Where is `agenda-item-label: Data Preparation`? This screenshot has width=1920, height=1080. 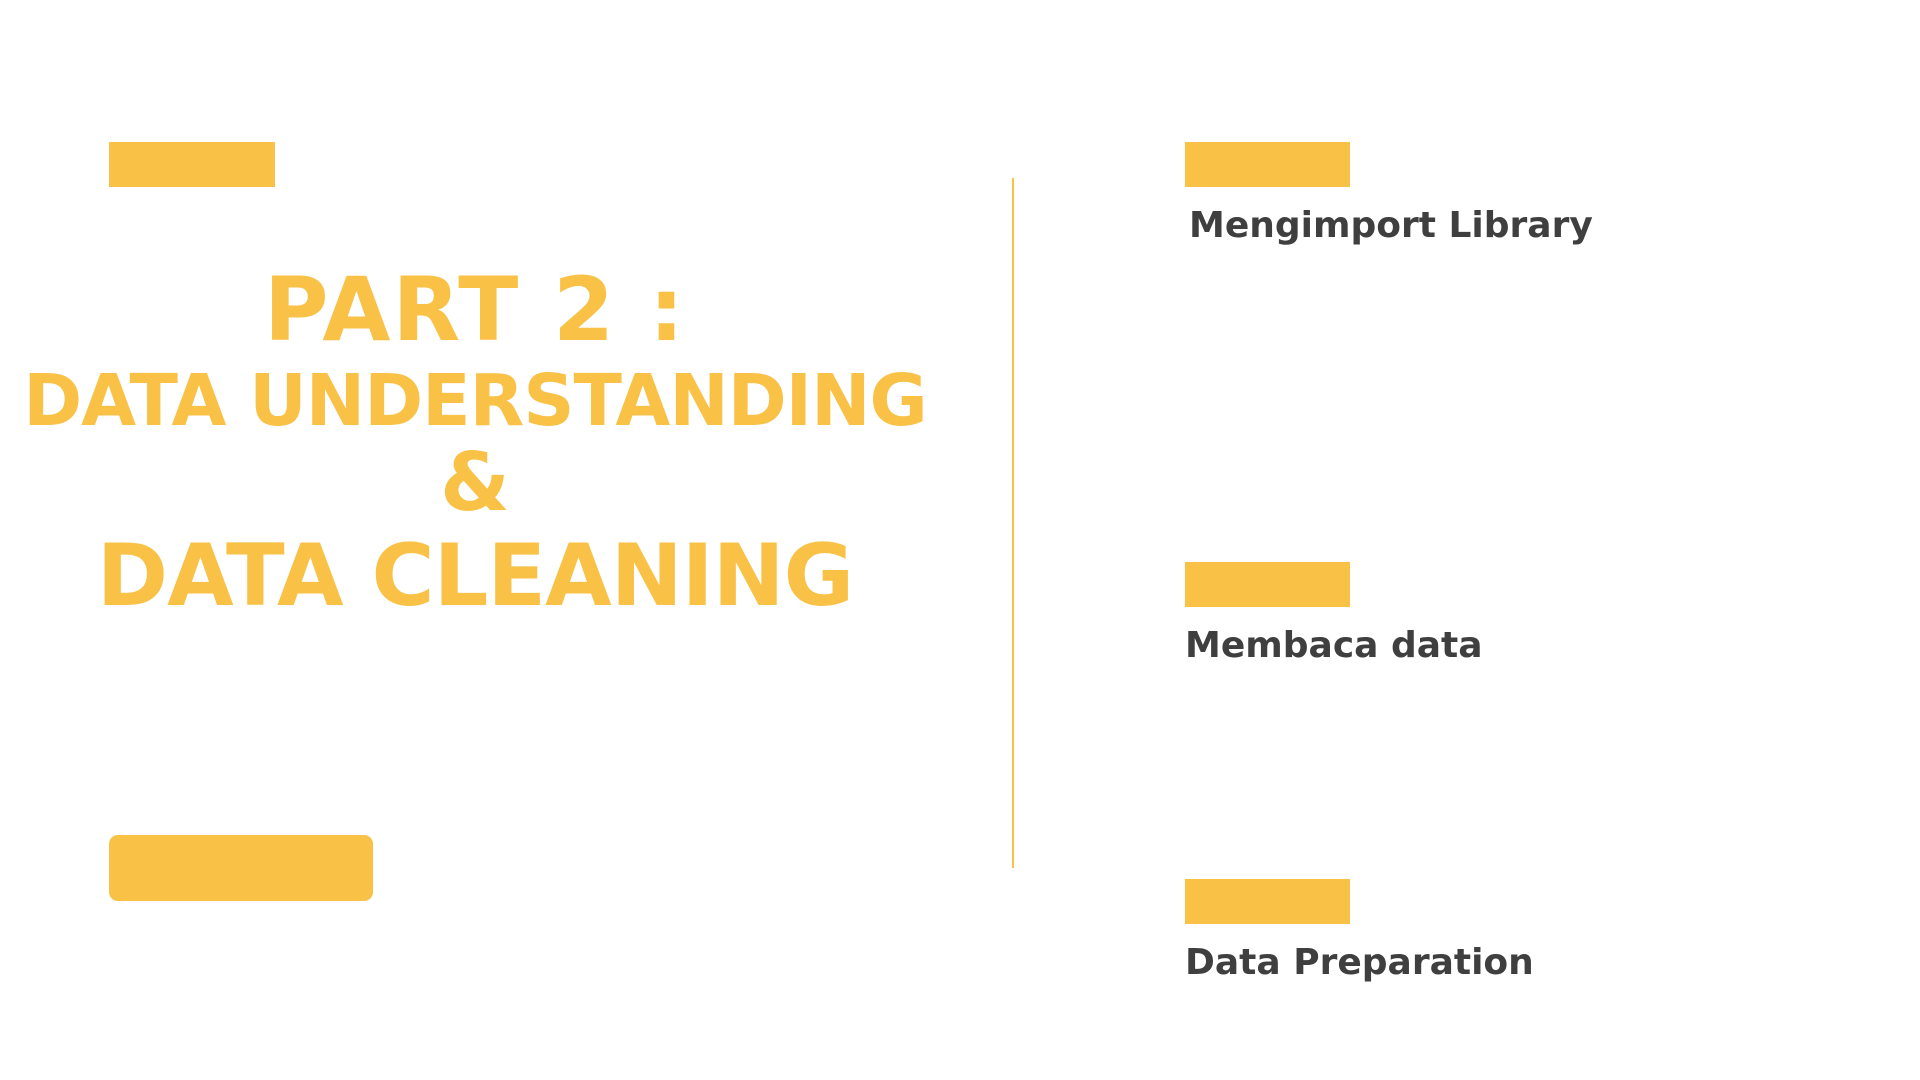 agenda-item-label: Data Preparation is located at coordinates (1359, 962).